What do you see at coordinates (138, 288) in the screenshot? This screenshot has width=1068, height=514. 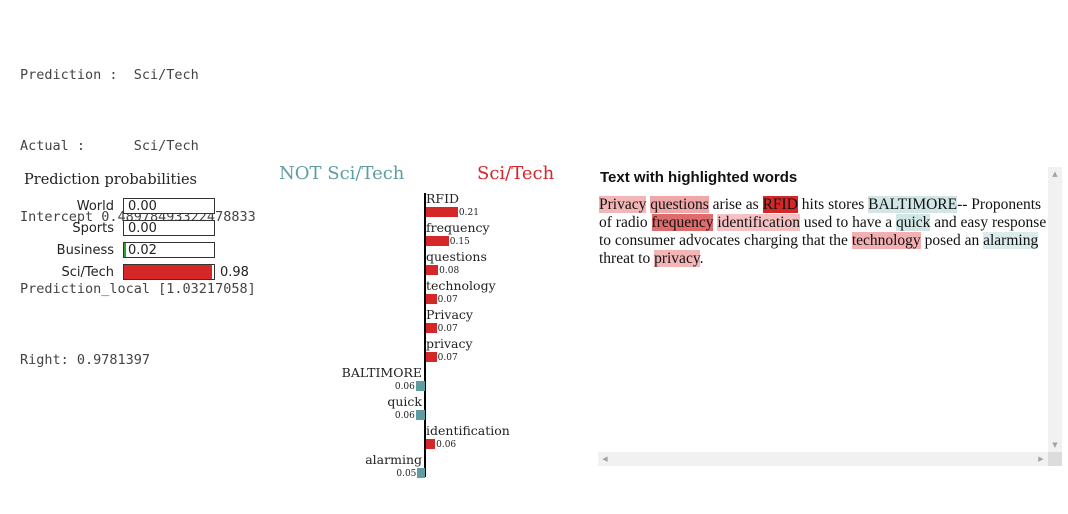 I see `console-line: Prediction_local [1.03217058]` at bounding box center [138, 288].